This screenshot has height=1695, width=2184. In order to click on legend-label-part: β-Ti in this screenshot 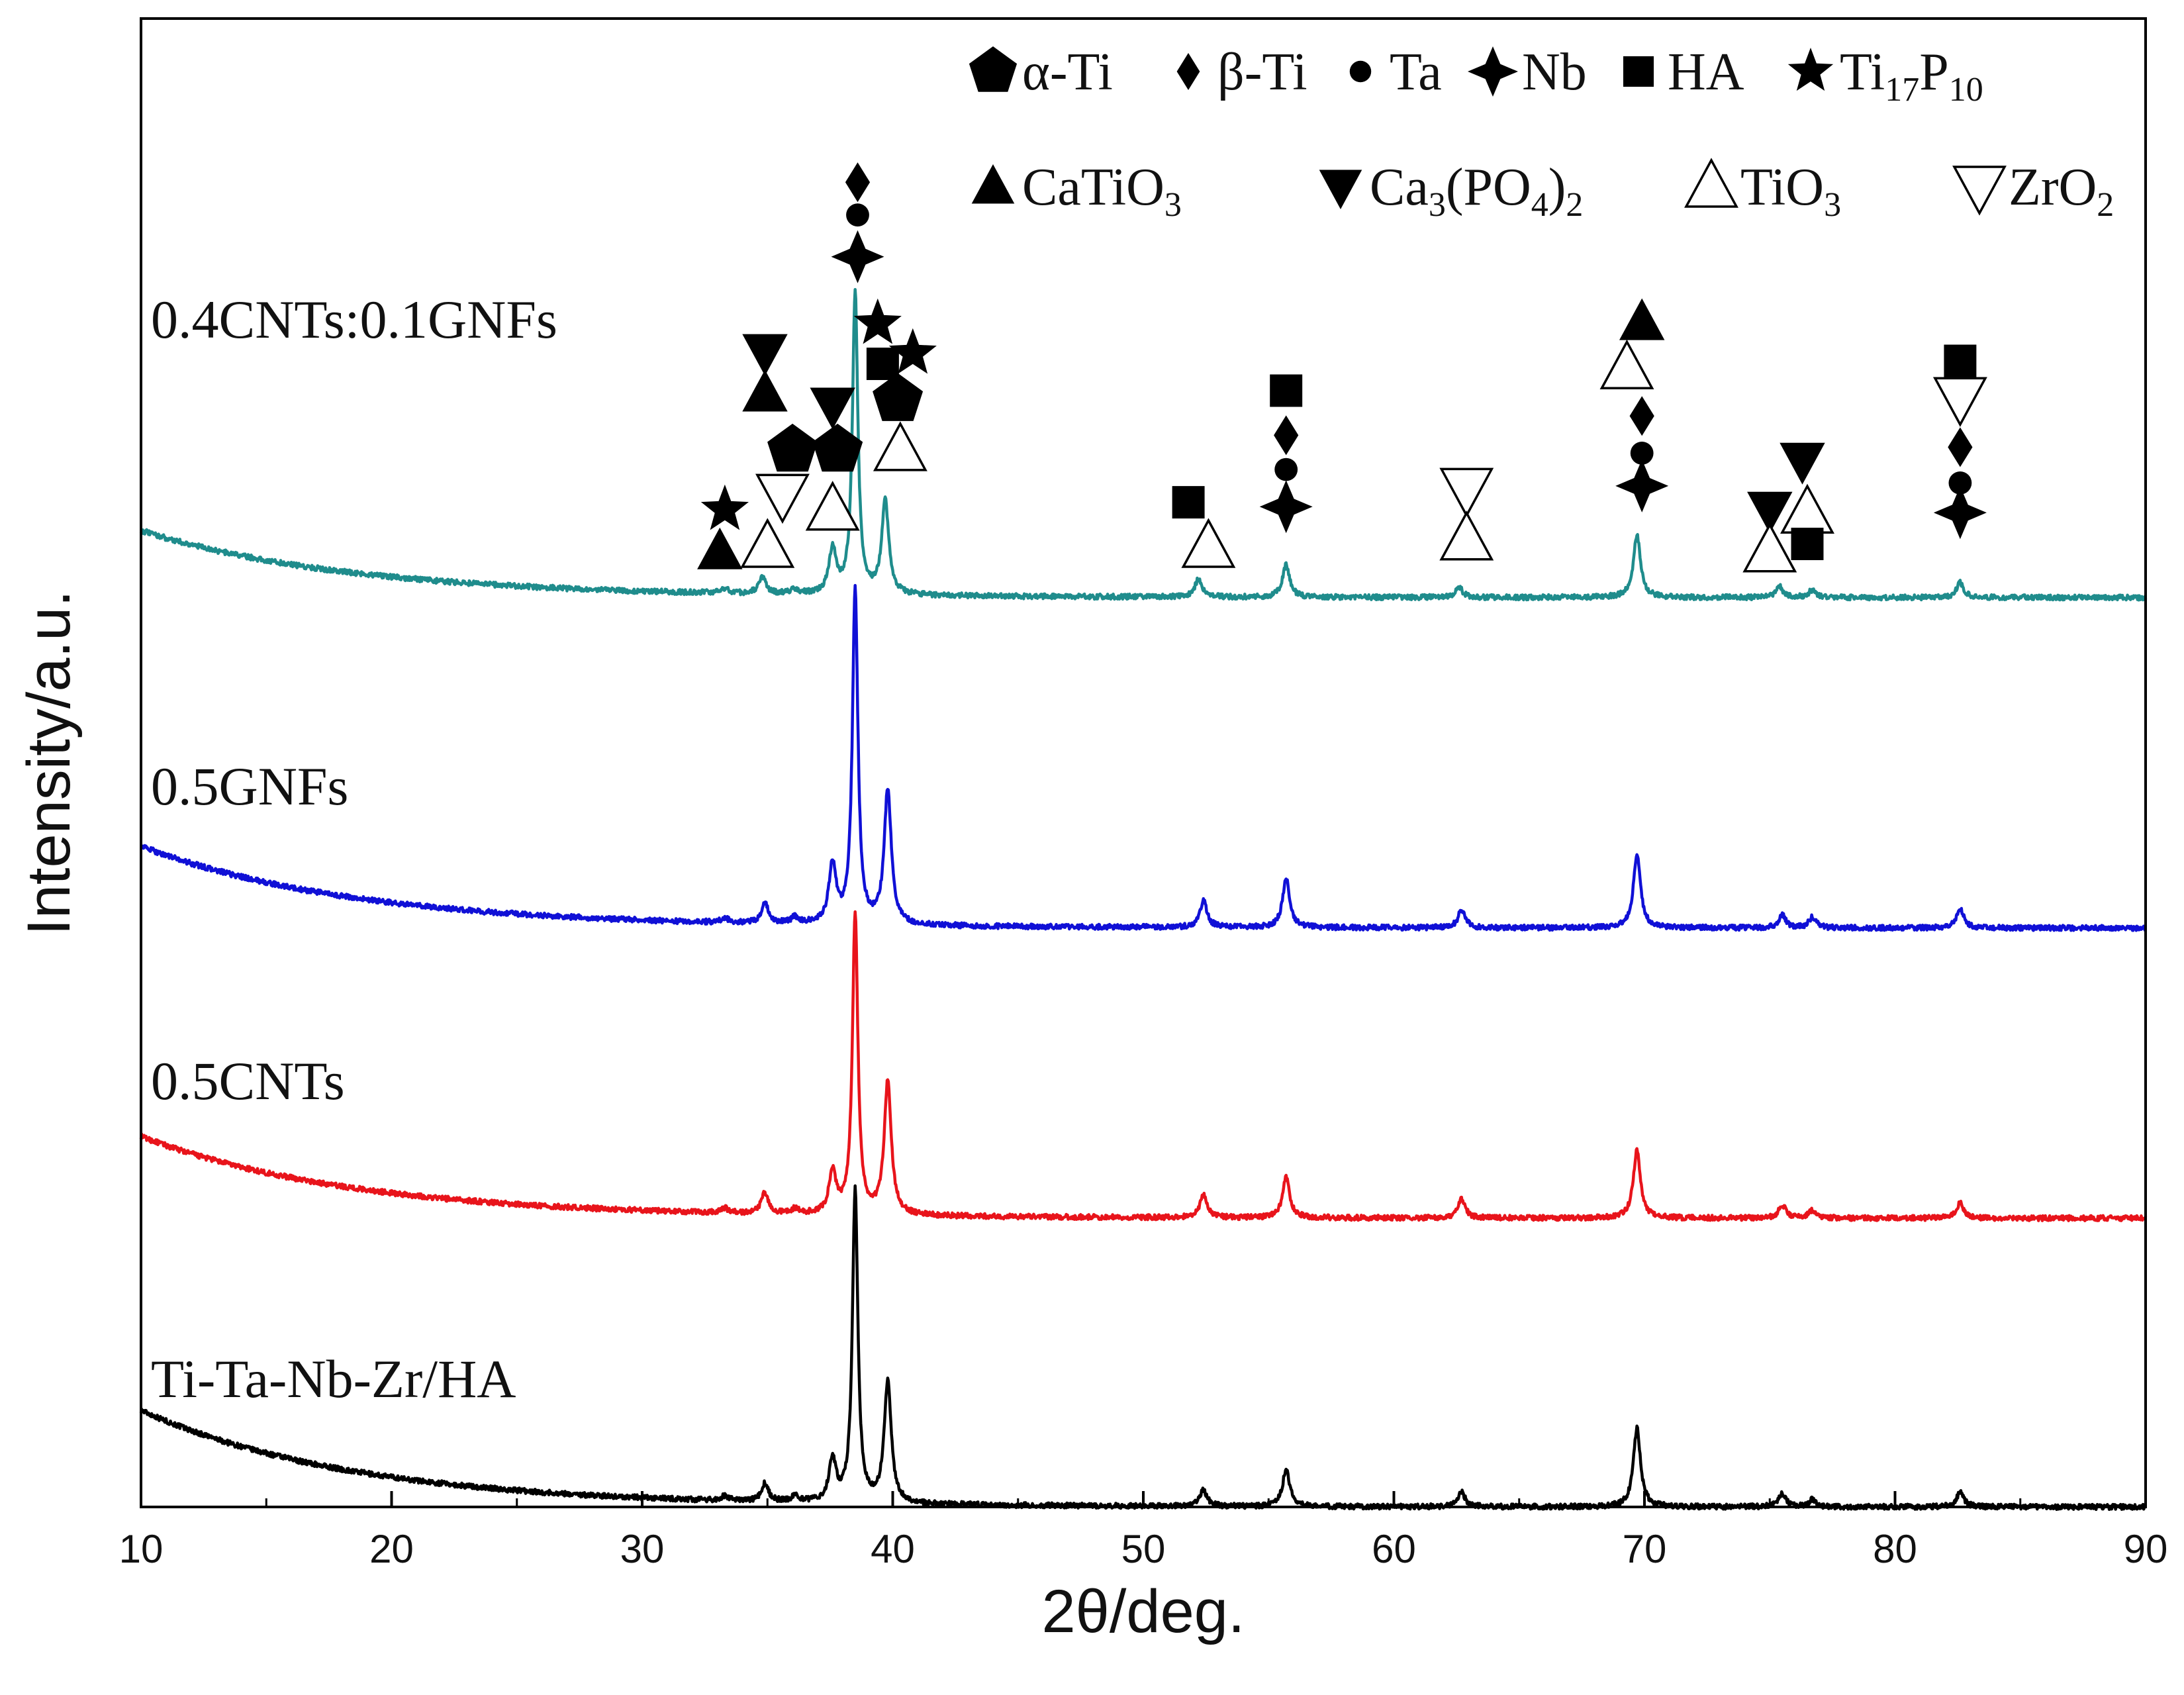, I will do `click(1262, 72)`.